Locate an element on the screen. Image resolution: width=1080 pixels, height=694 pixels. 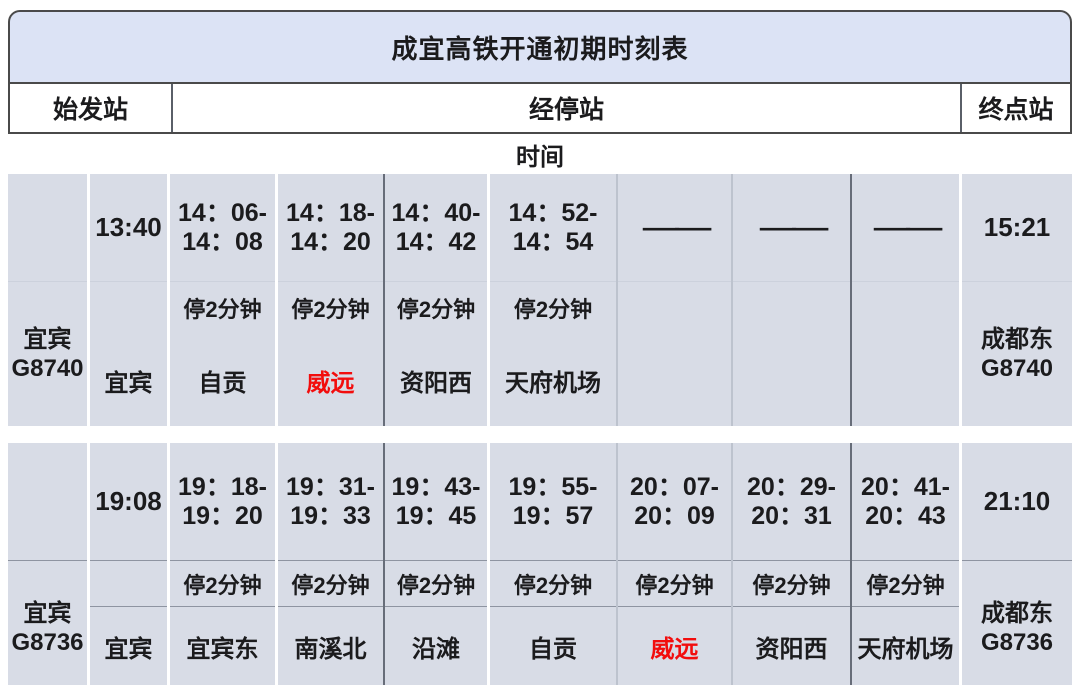
cell-station-name: 南溪北 is located at coordinates (330, 649).